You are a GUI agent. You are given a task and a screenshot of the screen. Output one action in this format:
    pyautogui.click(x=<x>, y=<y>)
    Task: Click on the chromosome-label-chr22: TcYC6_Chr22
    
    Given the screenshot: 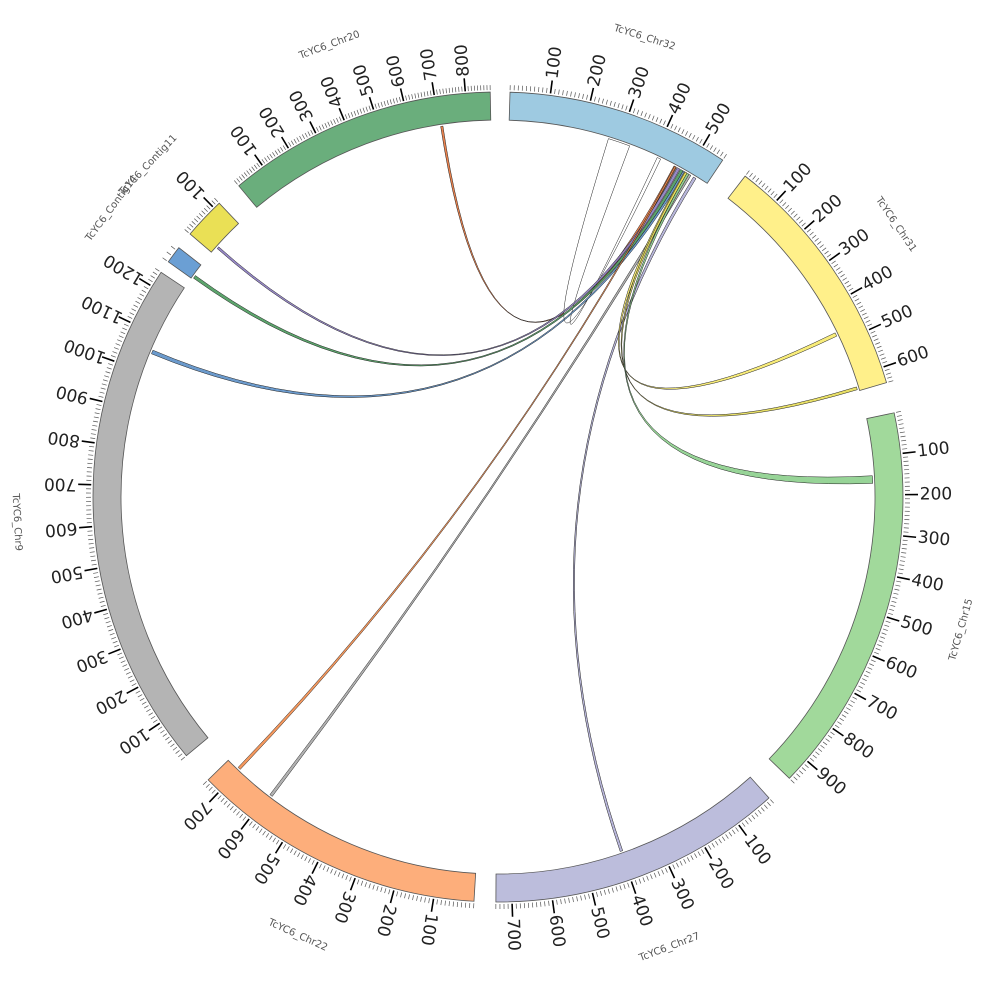 What is the action you would take?
    pyautogui.click(x=297, y=935)
    